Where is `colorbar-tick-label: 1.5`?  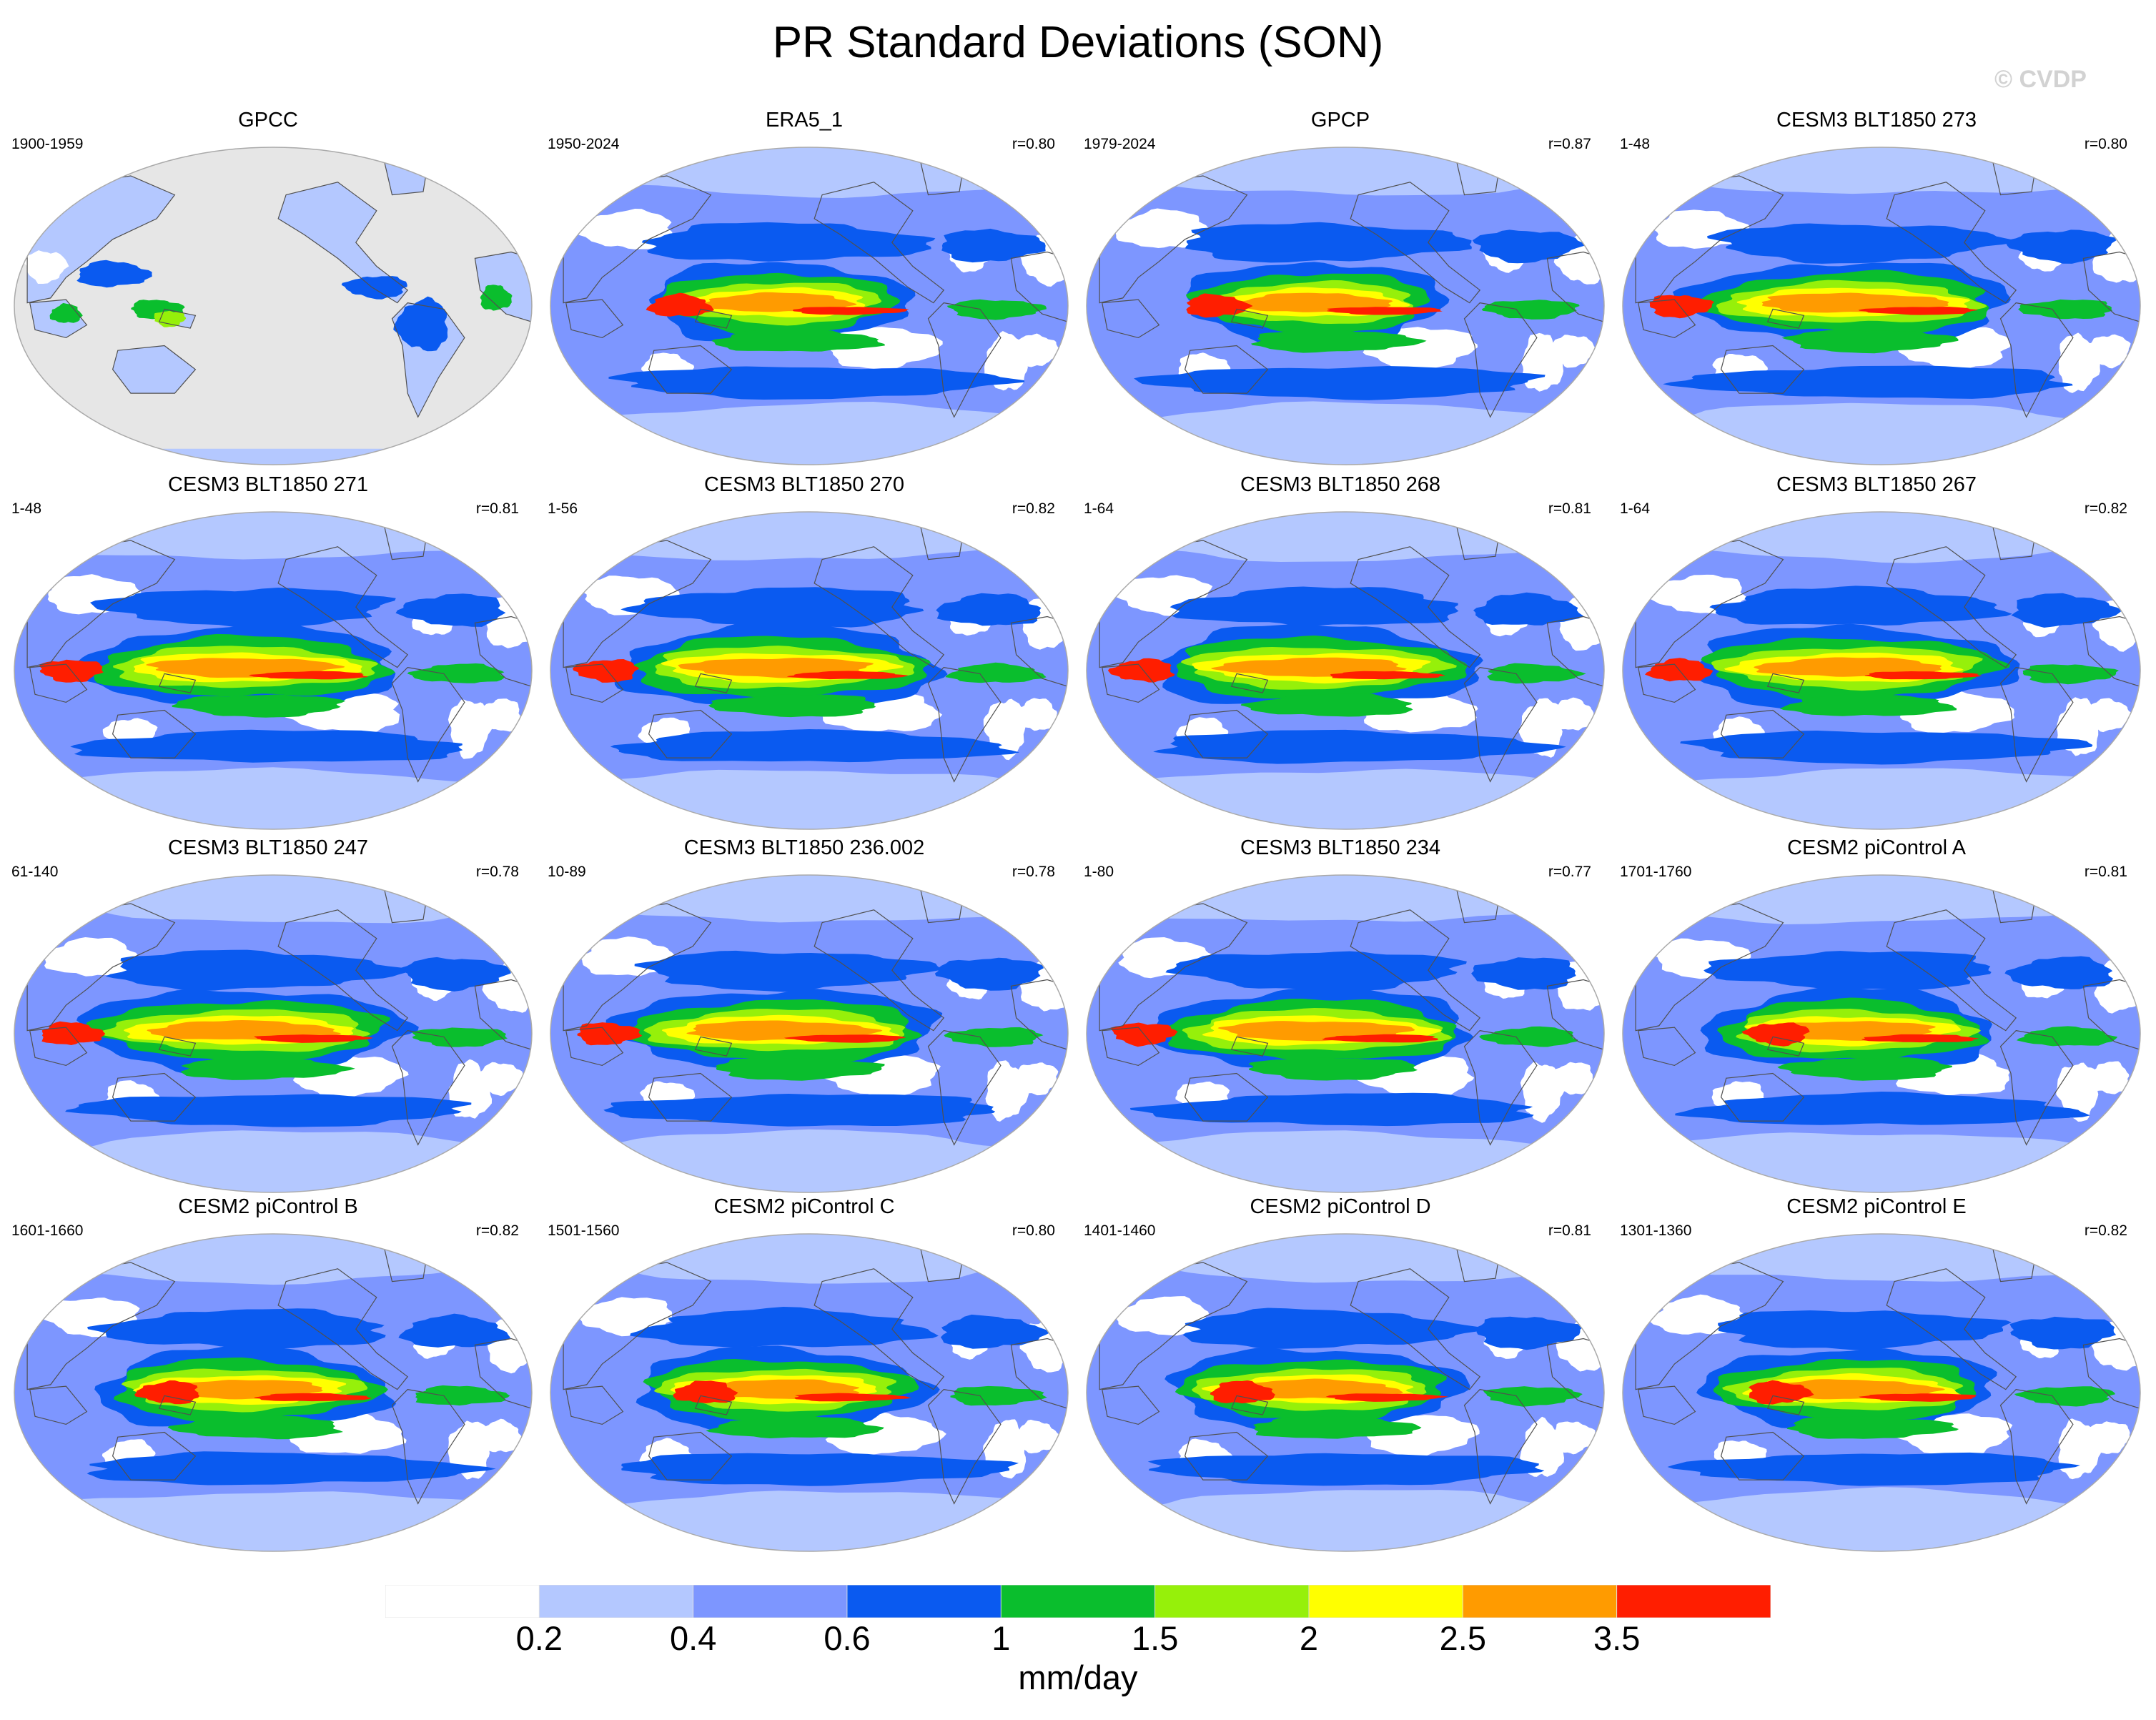 colorbar-tick-label: 1.5 is located at coordinates (1155, 1638).